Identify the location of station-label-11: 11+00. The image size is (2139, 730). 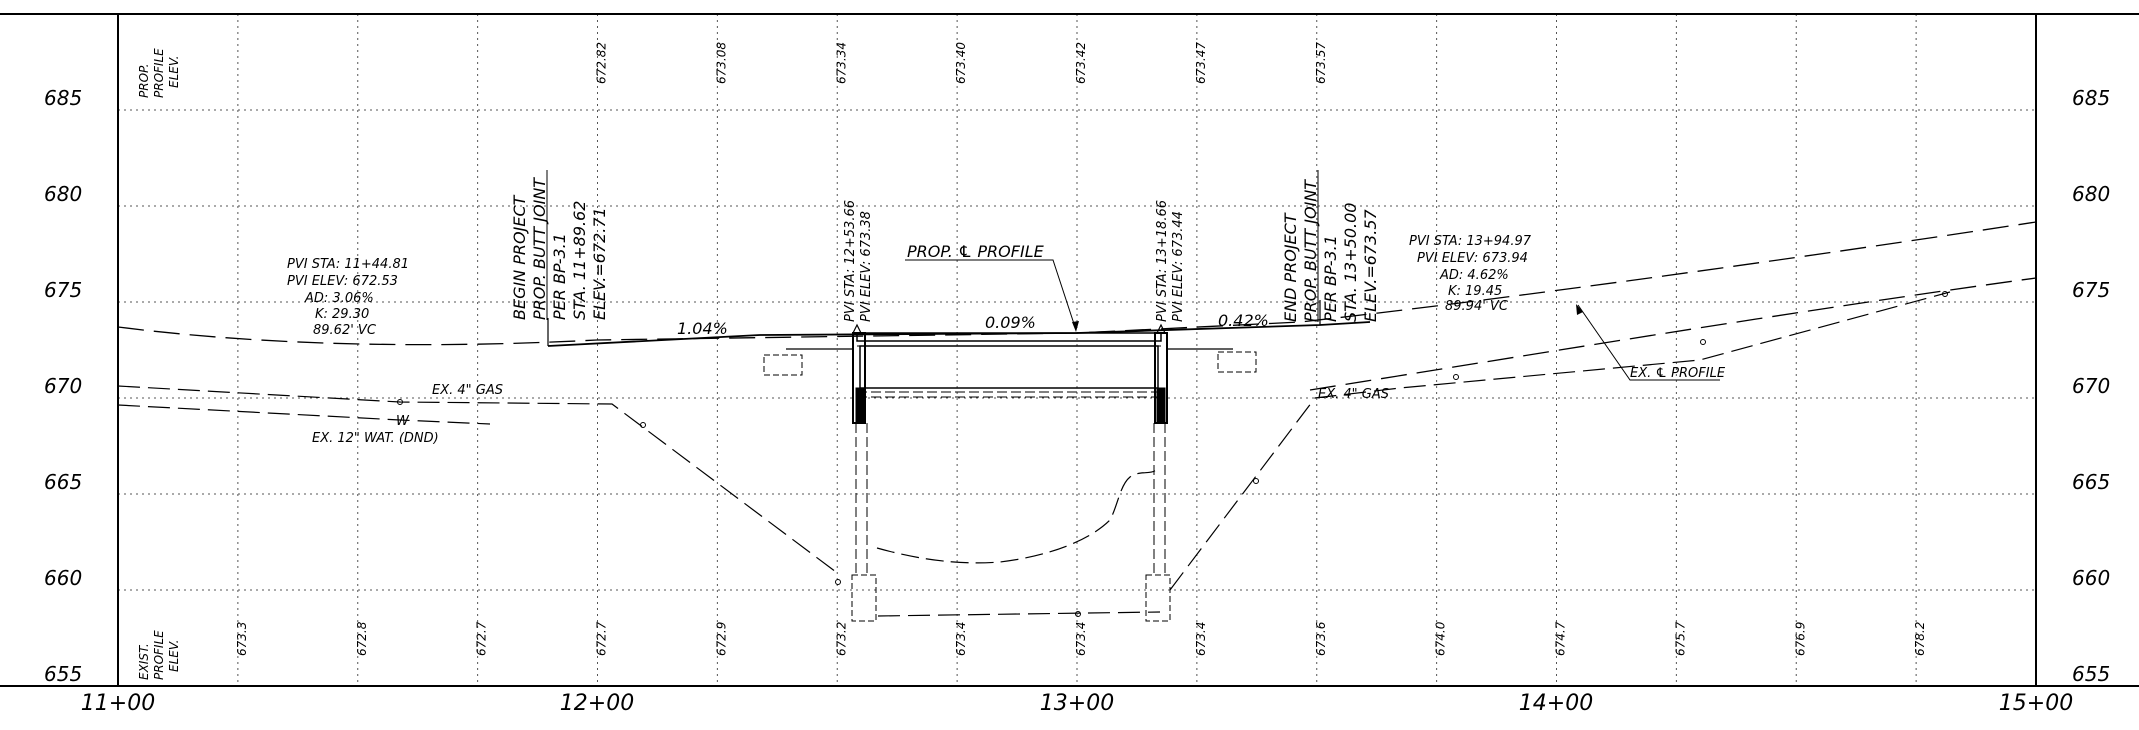
(118, 703).